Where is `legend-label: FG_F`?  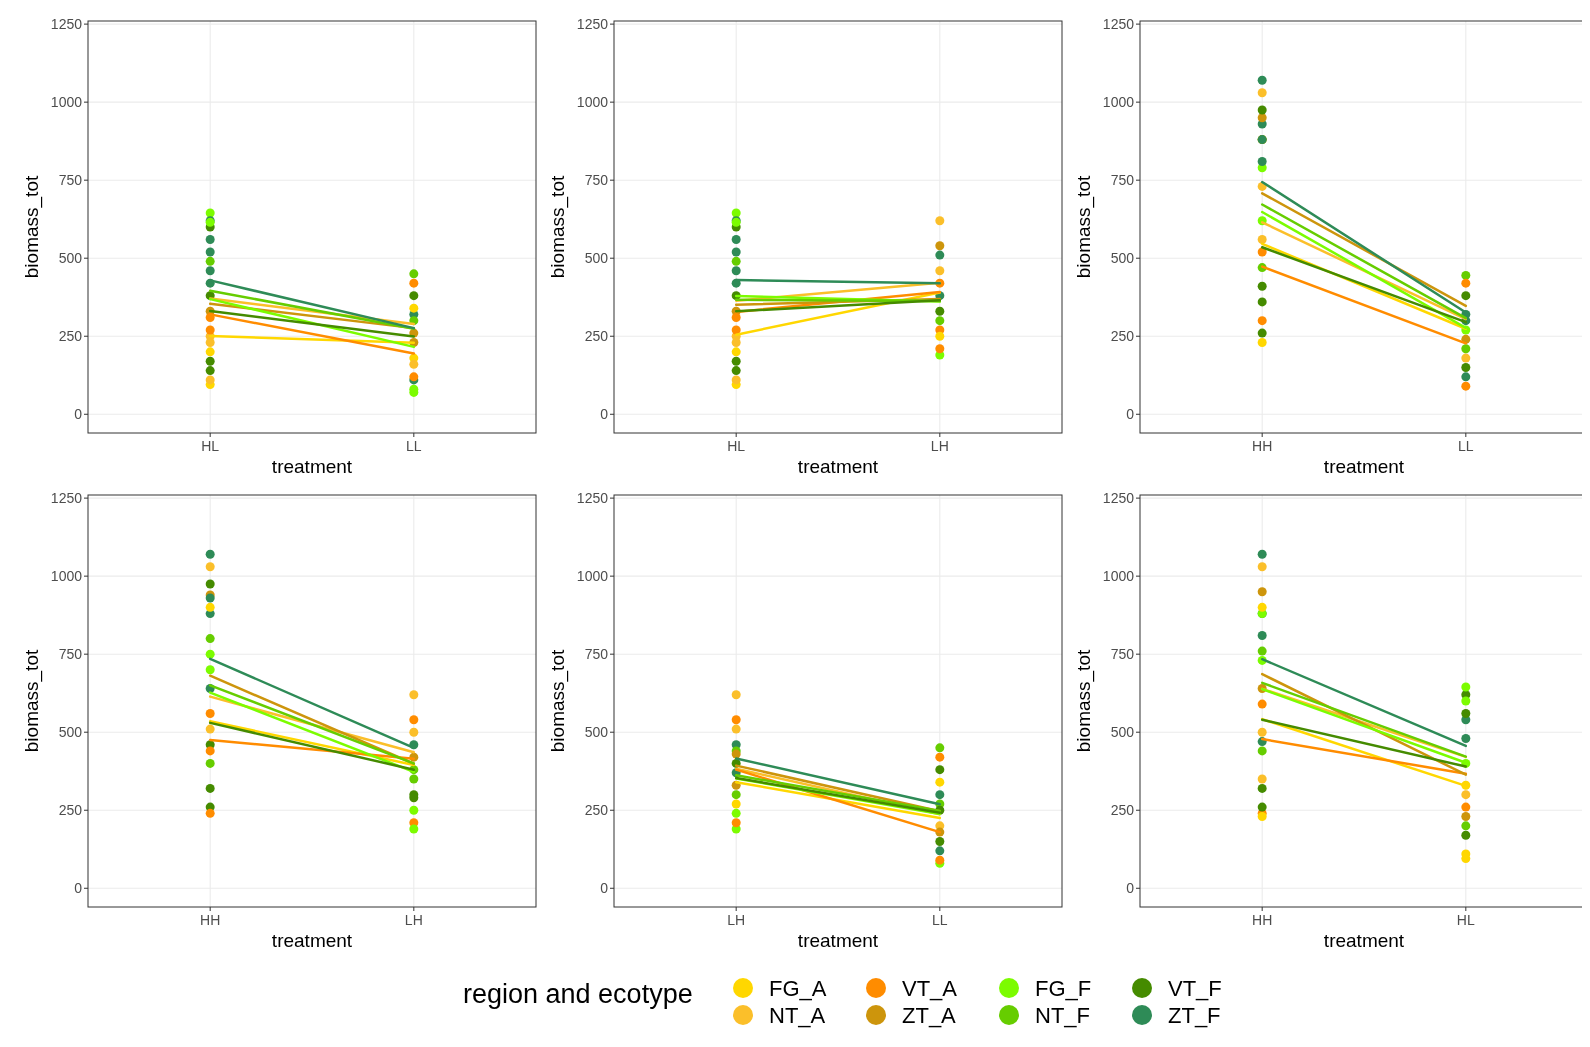
legend-label: FG_F is located at coordinates (1063, 988).